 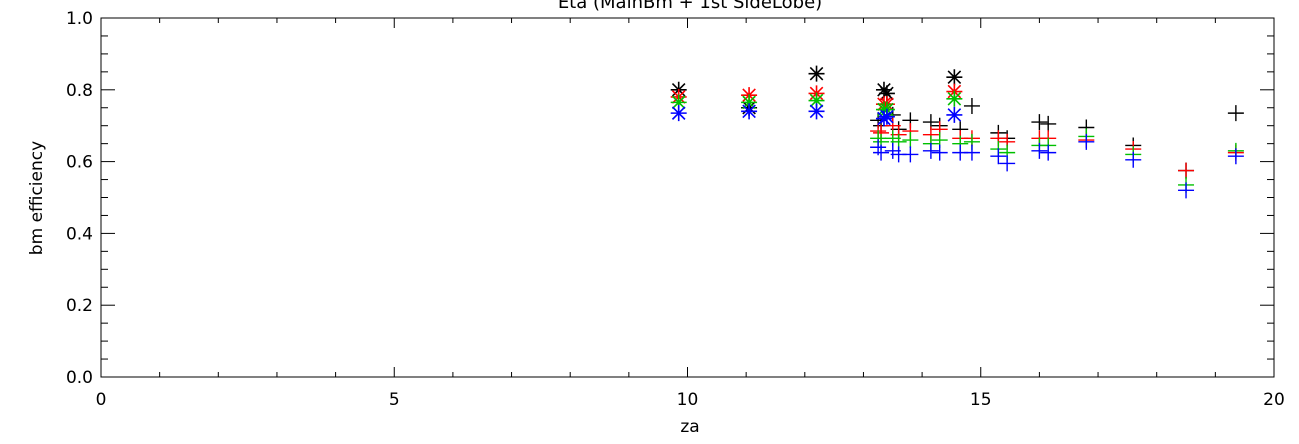 I want to click on y-tick-label: 0.4, so click(x=79, y=234).